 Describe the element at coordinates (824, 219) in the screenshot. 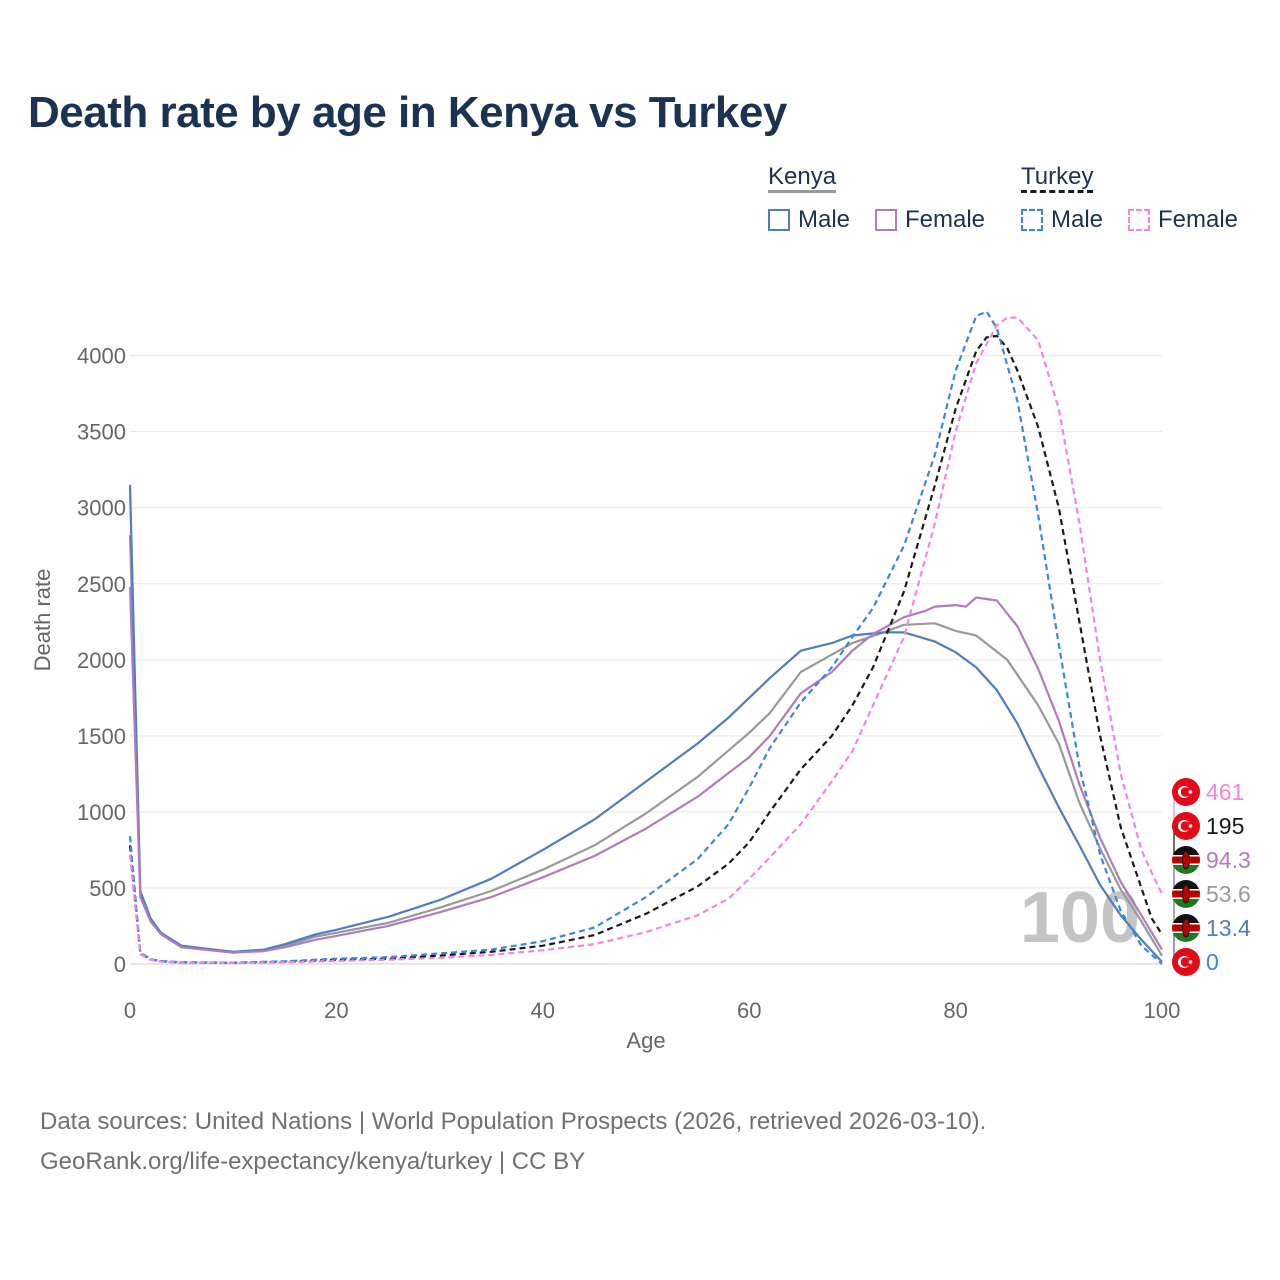

I see `legend-kenya-male-label: Male` at that location.